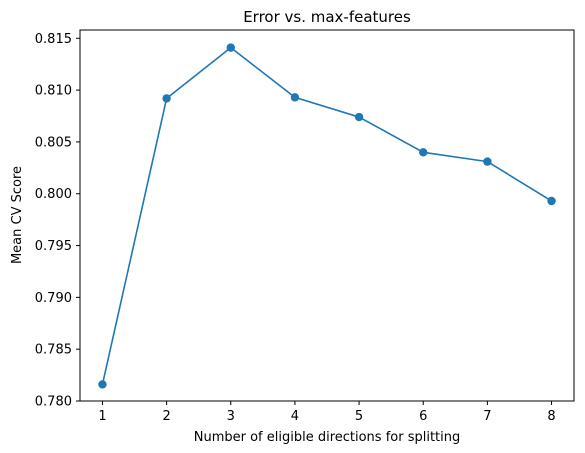  I want to click on y-tick-label: 0.780, so click(53, 402).